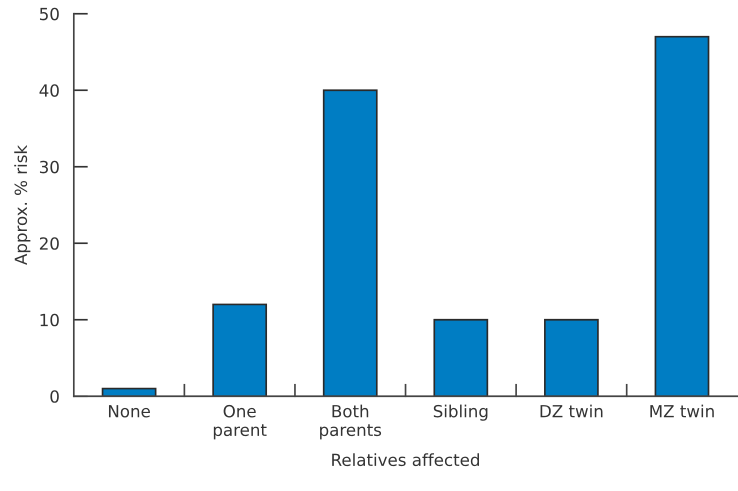 This screenshot has height=491, width=738. What do you see at coordinates (22, 204) in the screenshot?
I see `y-axis-title: Approx. % risk` at bounding box center [22, 204].